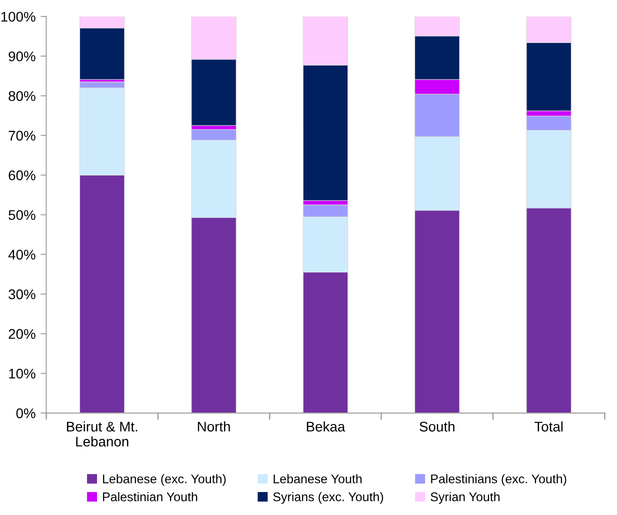 The image size is (617, 515). Describe the element at coordinates (22, 56) in the screenshot. I see `y-tick-label: 90%` at that location.